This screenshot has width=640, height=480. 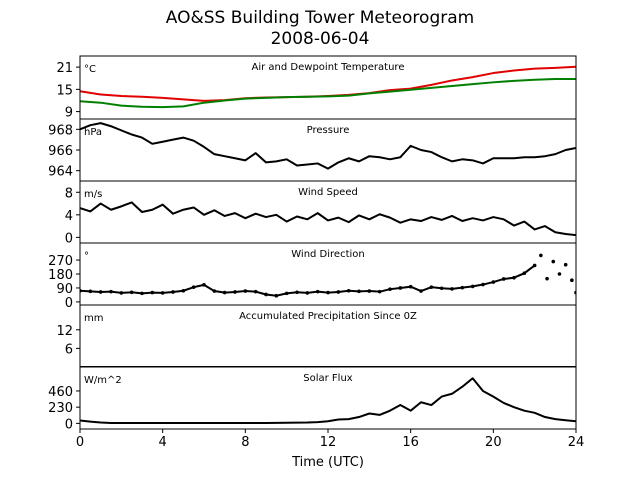 I want to click on figure-title-line2: 2008-06-04, so click(x=320, y=39).